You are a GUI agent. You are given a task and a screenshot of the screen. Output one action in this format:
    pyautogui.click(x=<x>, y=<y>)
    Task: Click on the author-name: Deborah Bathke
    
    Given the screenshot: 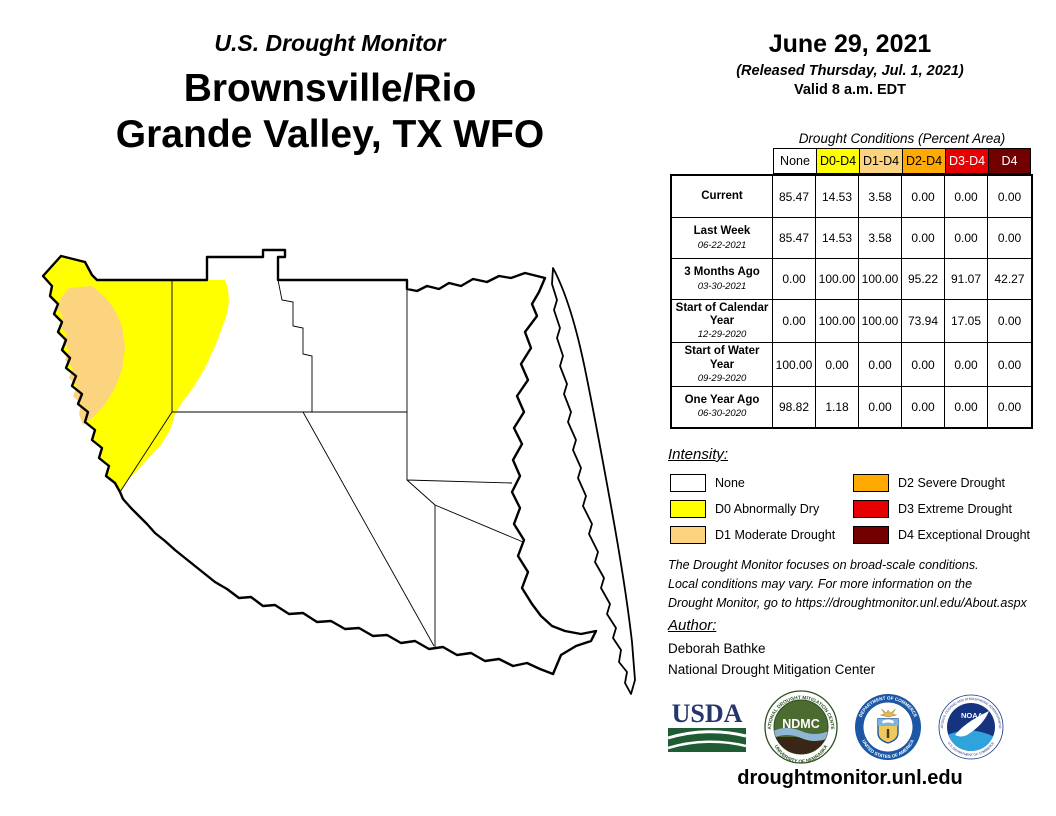 What is the action you would take?
    pyautogui.click(x=717, y=648)
    